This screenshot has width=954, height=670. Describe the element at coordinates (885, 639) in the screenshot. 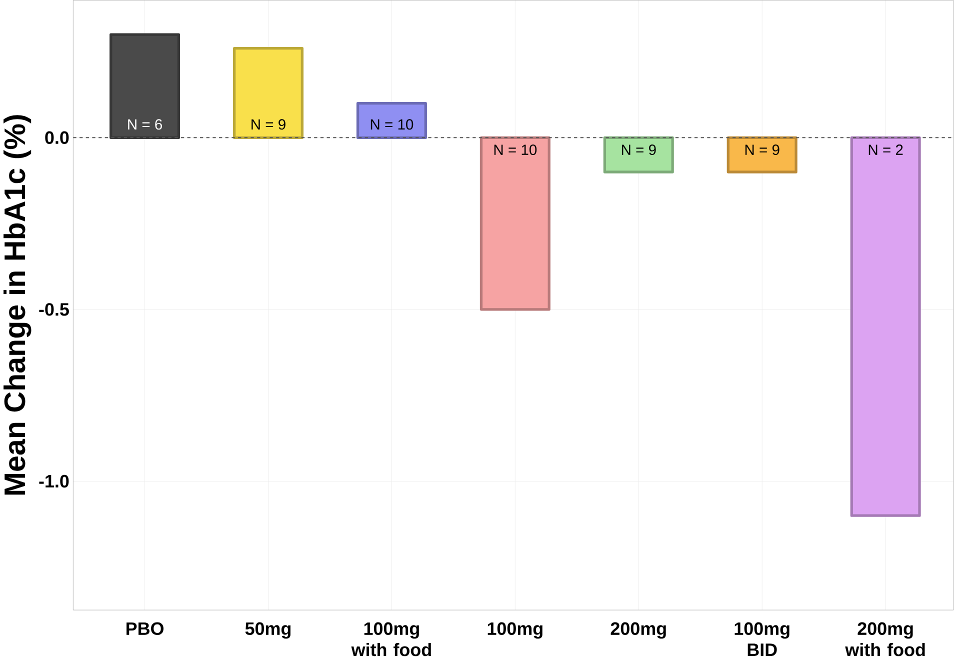

I see `x-tick-label: 200mg with food` at that location.